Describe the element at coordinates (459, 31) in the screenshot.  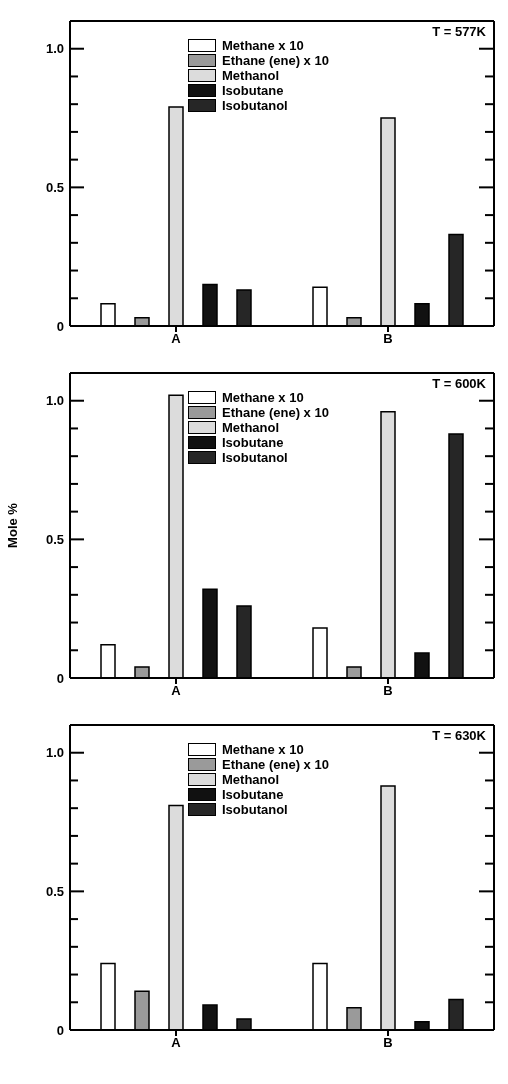
I see `chart-title: T = 577K` at that location.